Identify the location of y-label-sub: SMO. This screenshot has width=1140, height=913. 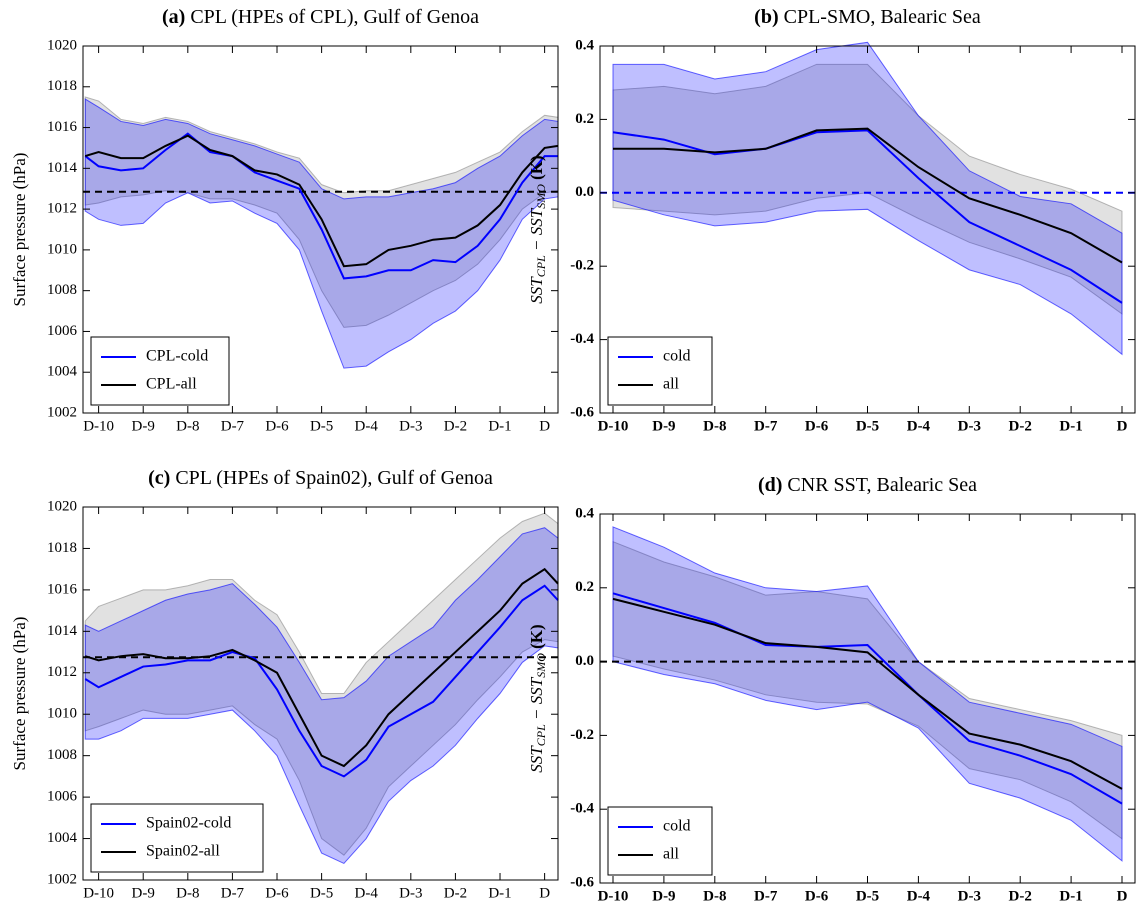
(541, 196).